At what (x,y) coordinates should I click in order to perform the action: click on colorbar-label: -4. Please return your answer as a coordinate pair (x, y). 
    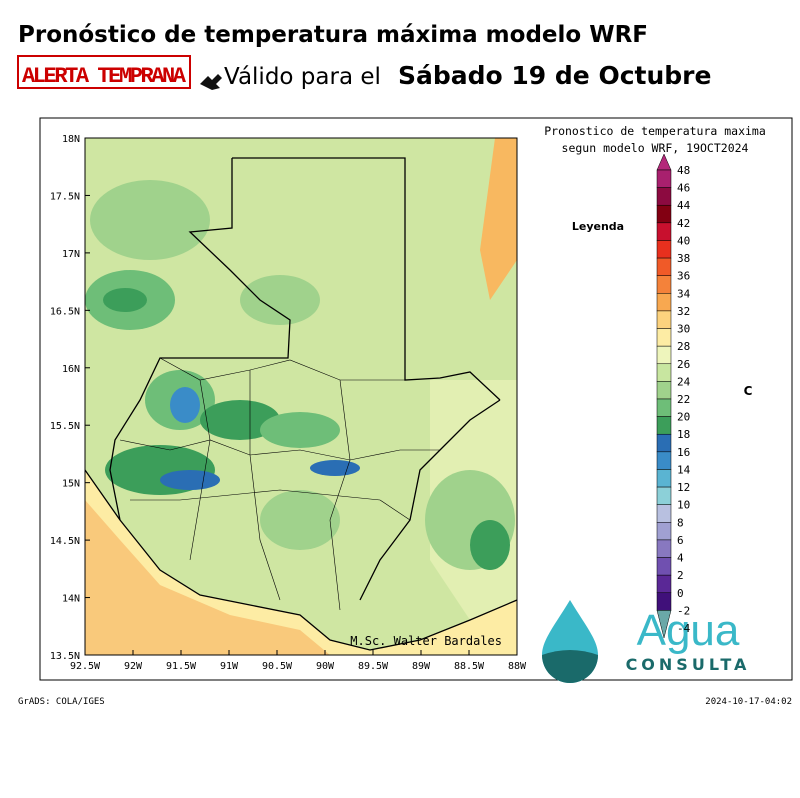
    Looking at the image, I should click on (684, 628).